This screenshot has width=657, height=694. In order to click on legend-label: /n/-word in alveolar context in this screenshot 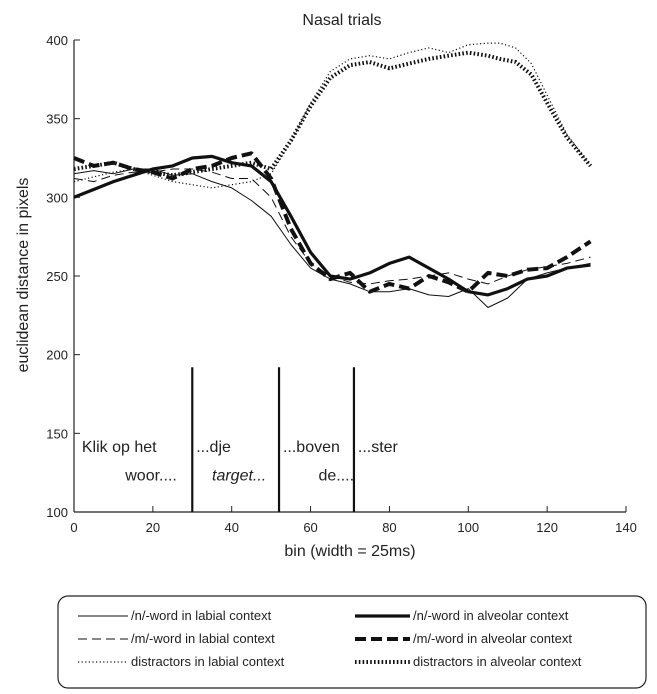, I will do `click(491, 615)`.